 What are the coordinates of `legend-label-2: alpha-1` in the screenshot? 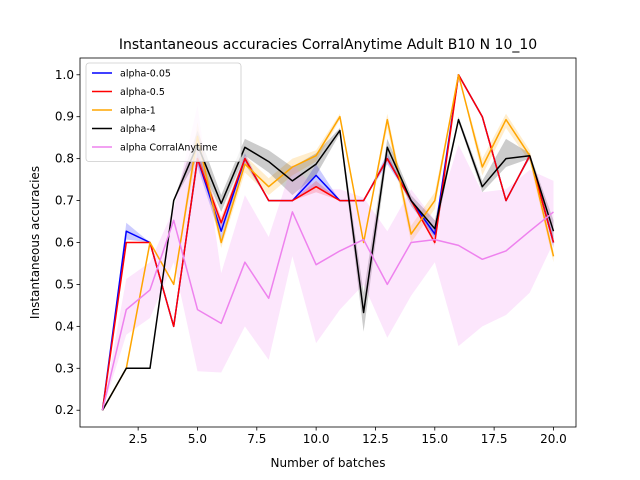 It's located at (138, 111).